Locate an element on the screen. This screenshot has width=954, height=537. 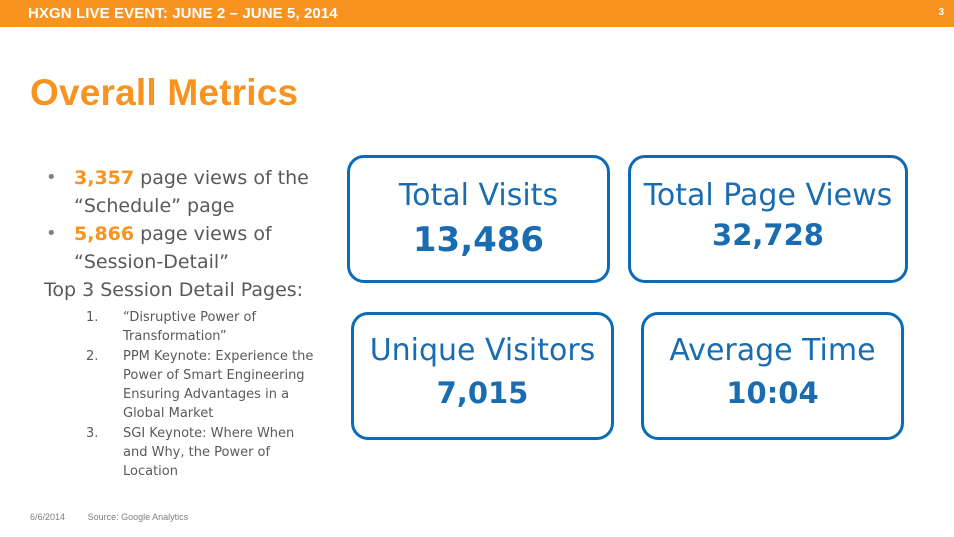
unique-visitors-card: Unique Visitors 7,015 is located at coordinates (482, 376).